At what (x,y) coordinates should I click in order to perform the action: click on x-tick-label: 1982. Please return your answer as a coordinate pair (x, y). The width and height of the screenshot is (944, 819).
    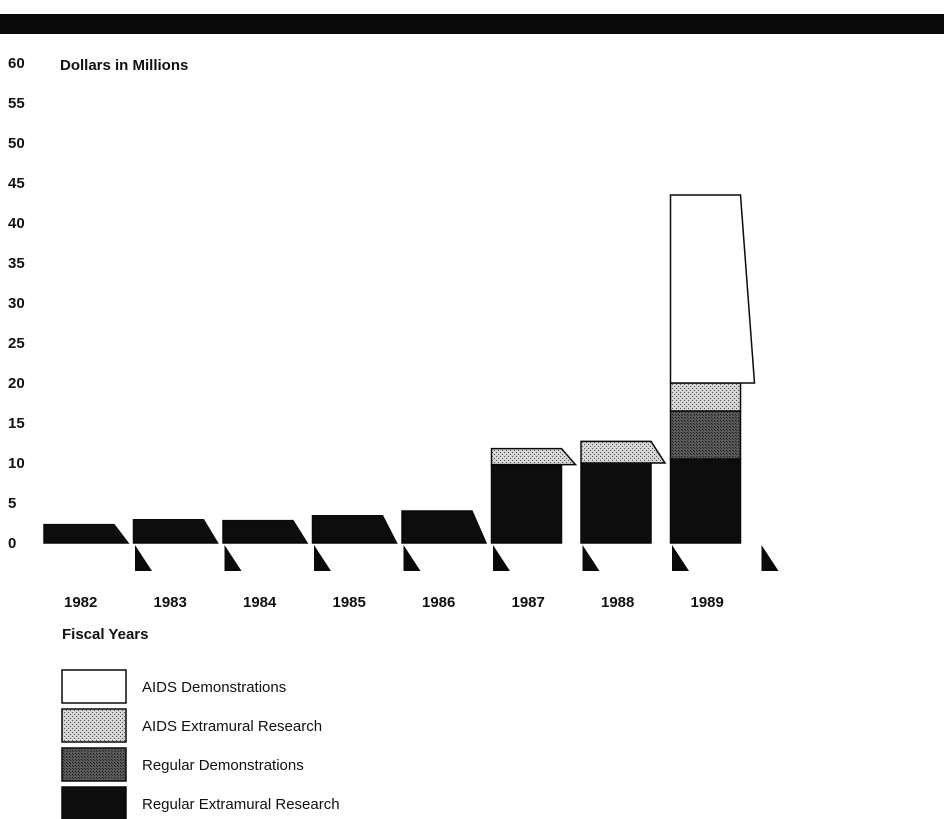
    Looking at the image, I should click on (80, 602).